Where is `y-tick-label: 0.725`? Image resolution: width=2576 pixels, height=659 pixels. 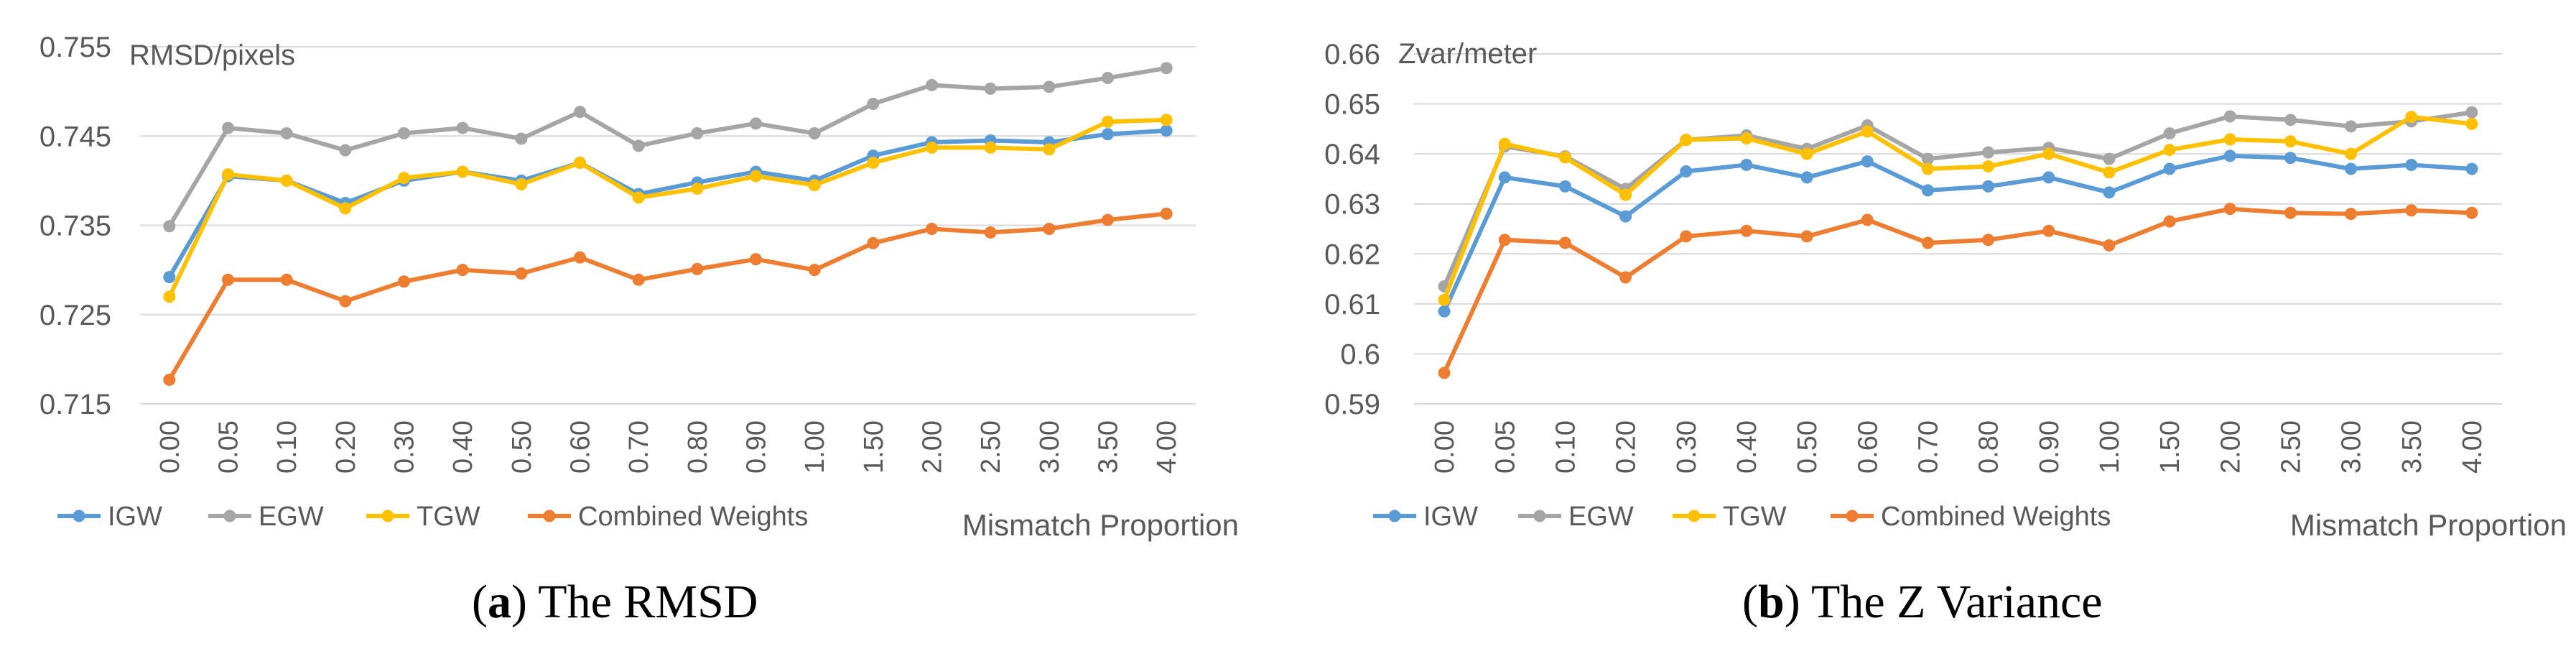 y-tick-label: 0.725 is located at coordinates (75, 315).